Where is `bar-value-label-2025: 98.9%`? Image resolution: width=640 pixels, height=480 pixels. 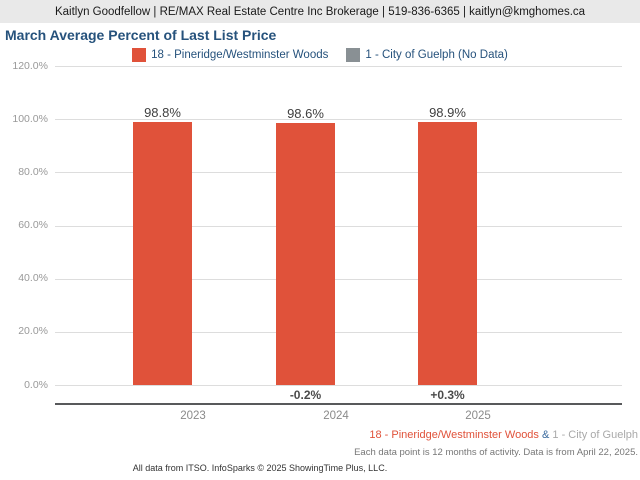 bar-value-label-2025: 98.9% is located at coordinates (447, 113).